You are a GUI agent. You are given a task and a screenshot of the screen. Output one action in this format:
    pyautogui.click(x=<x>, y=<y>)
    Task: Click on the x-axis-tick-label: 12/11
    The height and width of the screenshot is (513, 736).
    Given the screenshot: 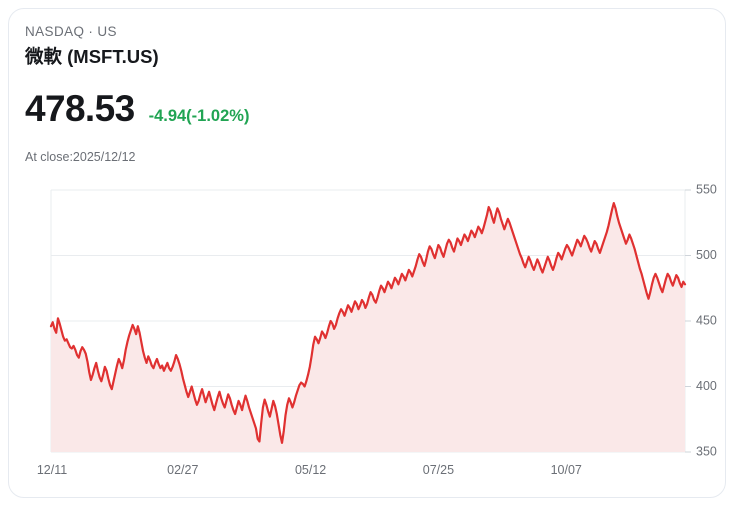 What is the action you would take?
    pyautogui.click(x=52, y=470)
    